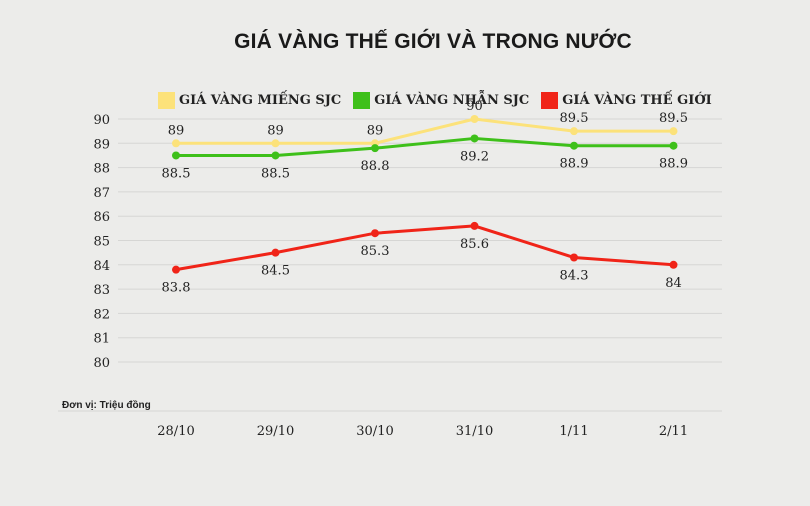 The height and width of the screenshot is (506, 810). Describe the element at coordinates (101, 144) in the screenshot. I see `y-tick-label: 89` at that location.